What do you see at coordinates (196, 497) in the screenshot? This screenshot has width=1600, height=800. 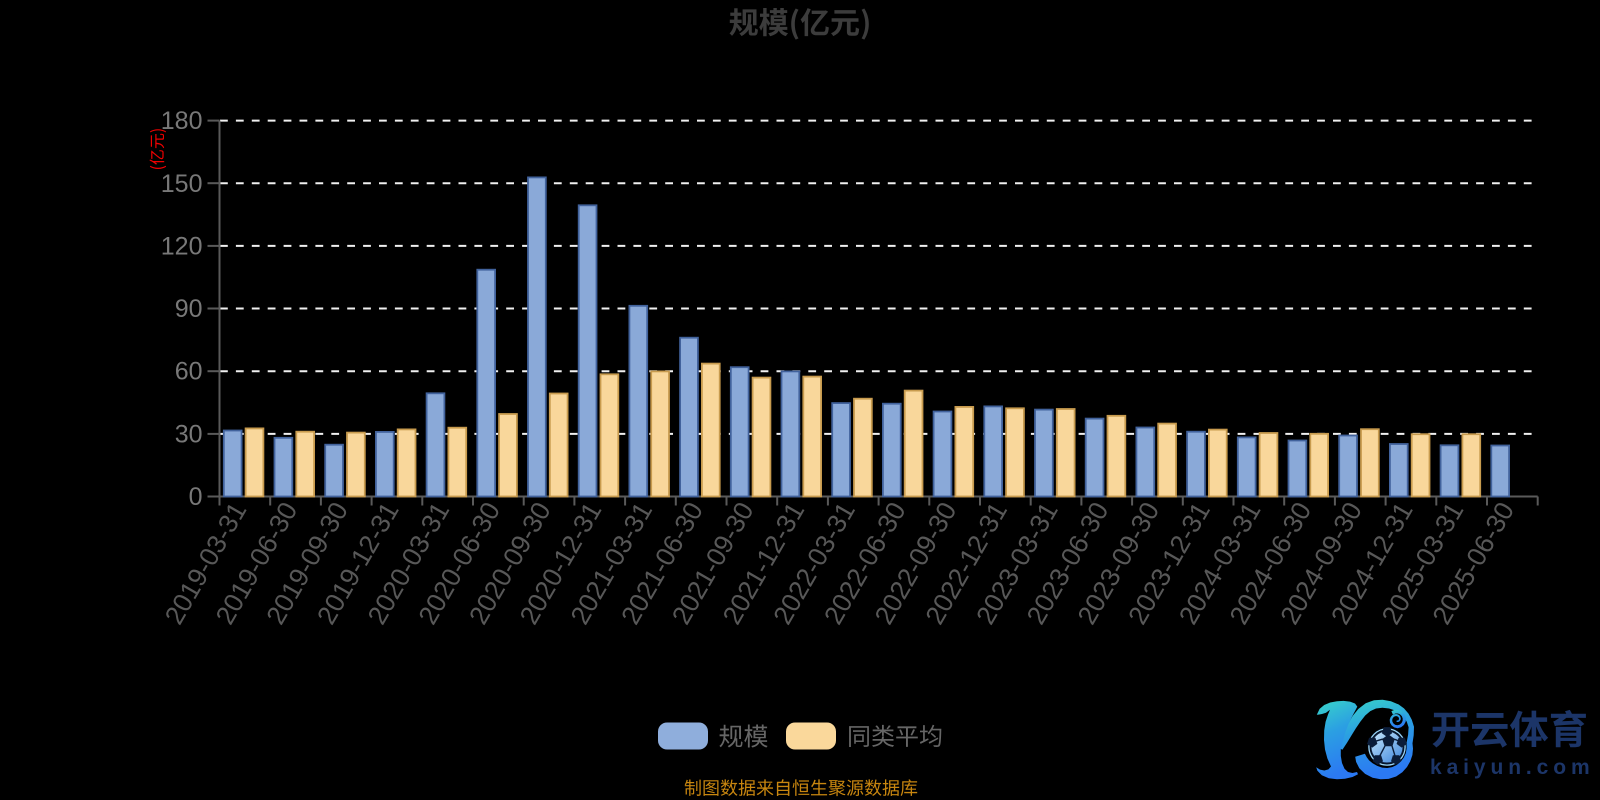 I see `svg-text: 0` at bounding box center [196, 497].